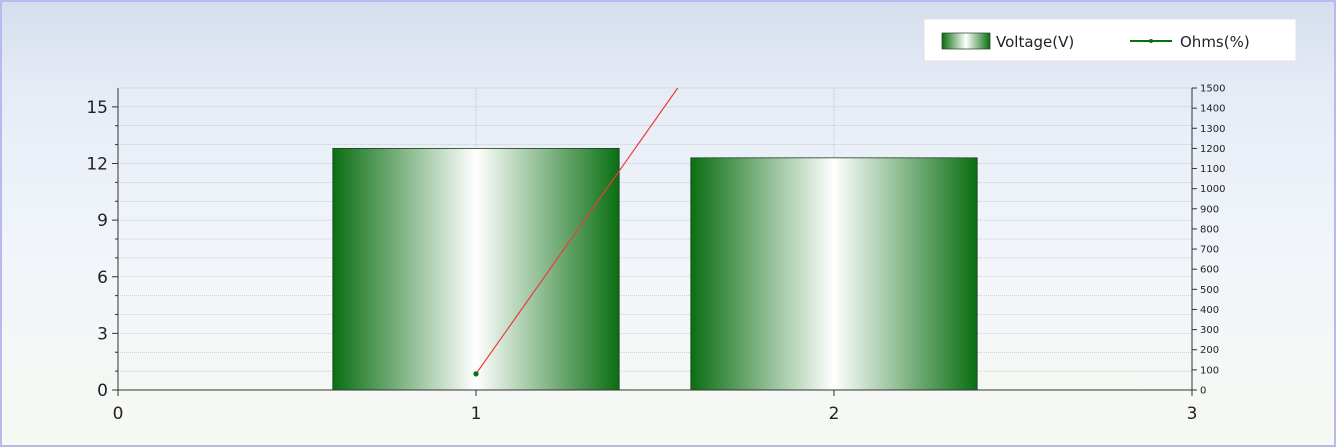 The height and width of the screenshot is (447, 1336). What do you see at coordinates (1209, 330) in the screenshot?
I see `y2-tick-label: 300` at bounding box center [1209, 330].